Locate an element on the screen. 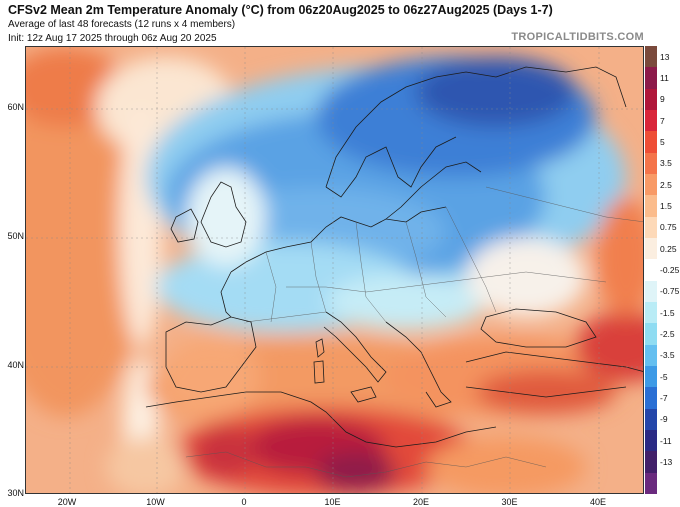 The height and width of the screenshot is (507, 680). colorbar-label: 5 is located at coordinates (662, 142).